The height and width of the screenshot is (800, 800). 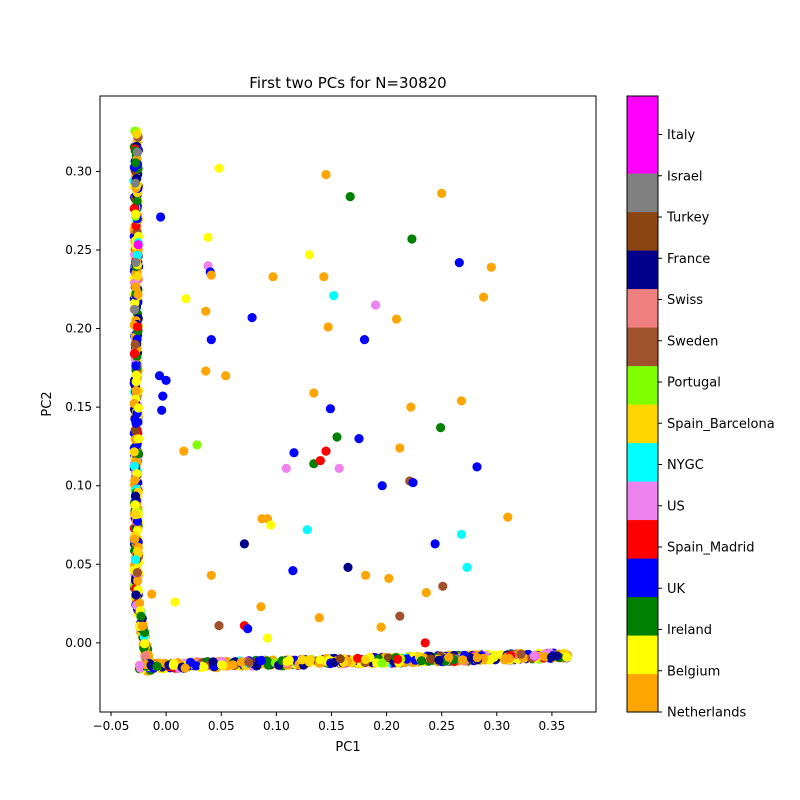 What do you see at coordinates (692, 341) in the screenshot?
I see `colorbar-label: Sweden` at bounding box center [692, 341].